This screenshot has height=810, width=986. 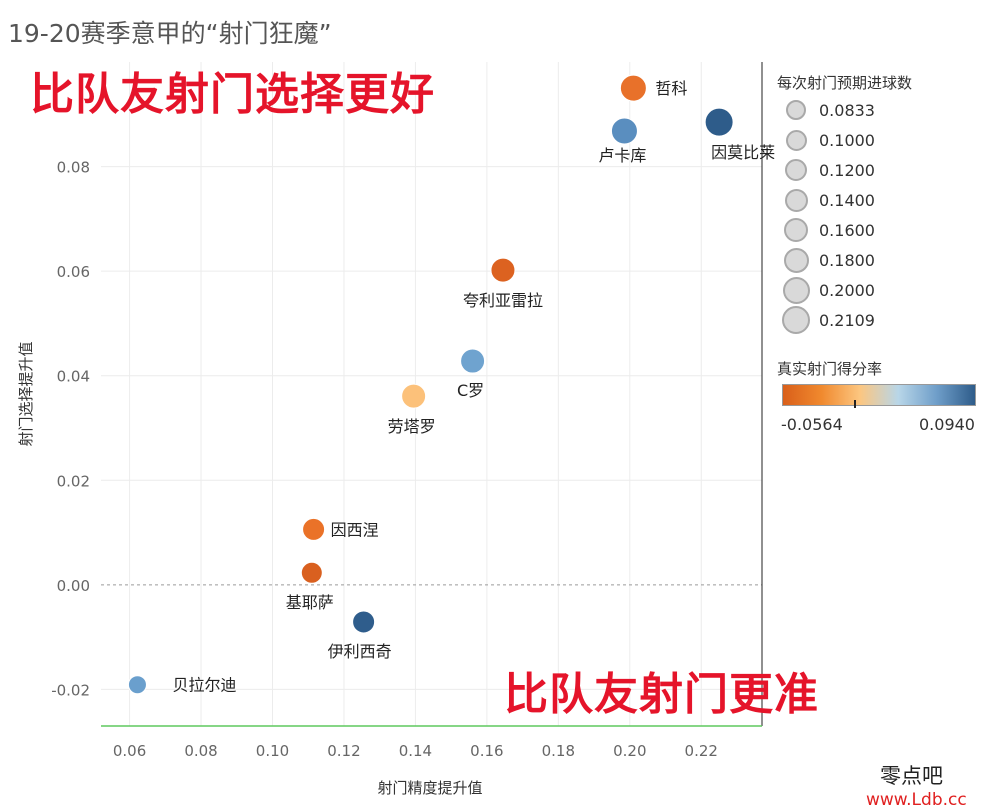 I want to click on y-tick-label: 0.08, so click(x=73, y=168).